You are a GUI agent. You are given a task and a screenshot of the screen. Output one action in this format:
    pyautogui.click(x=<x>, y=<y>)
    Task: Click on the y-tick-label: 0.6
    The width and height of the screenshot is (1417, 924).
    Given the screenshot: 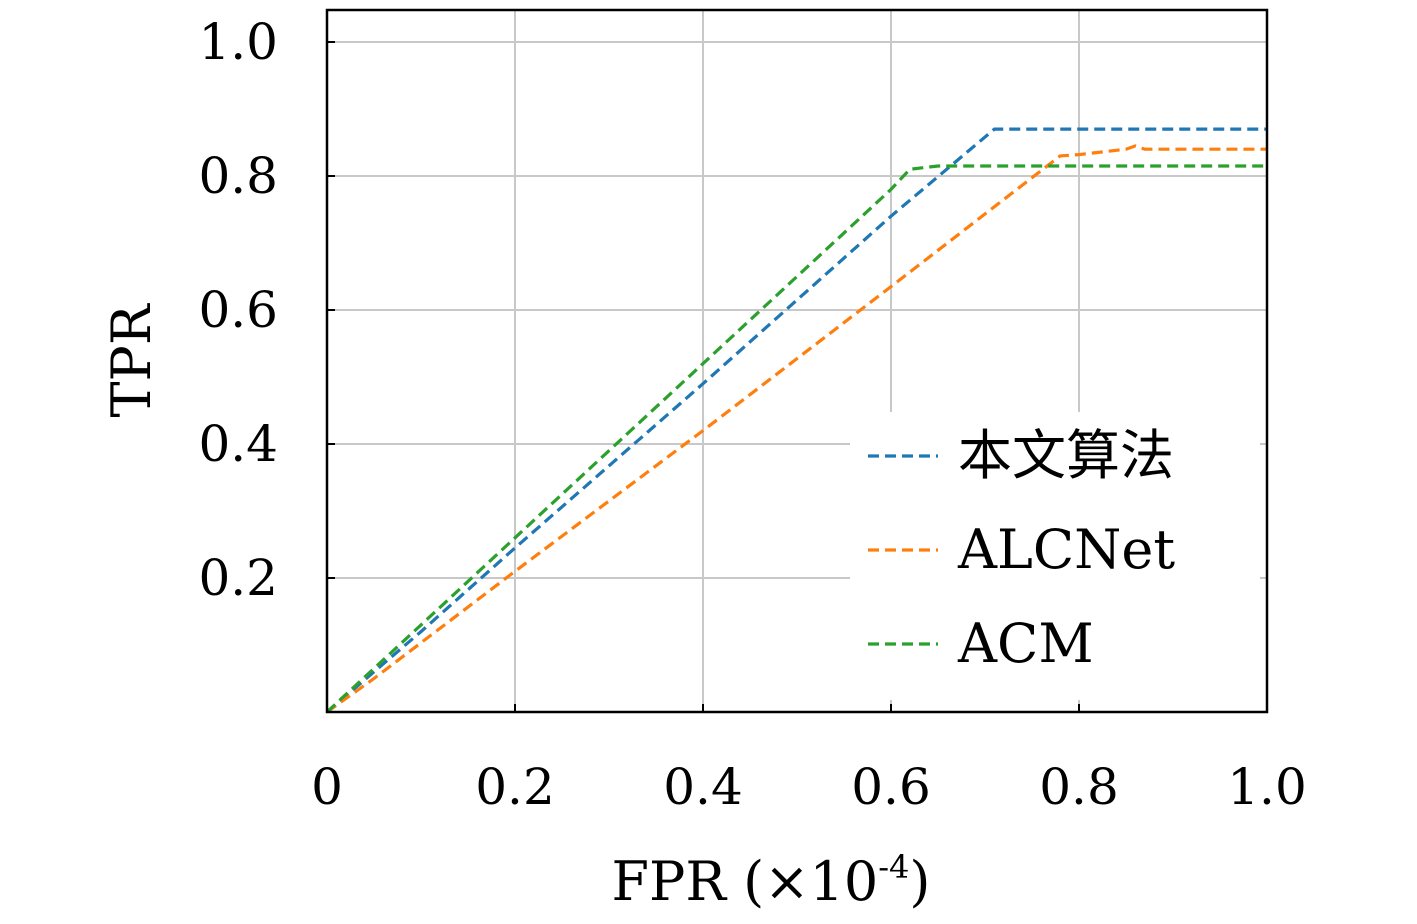 What is the action you would take?
    pyautogui.click(x=238, y=310)
    